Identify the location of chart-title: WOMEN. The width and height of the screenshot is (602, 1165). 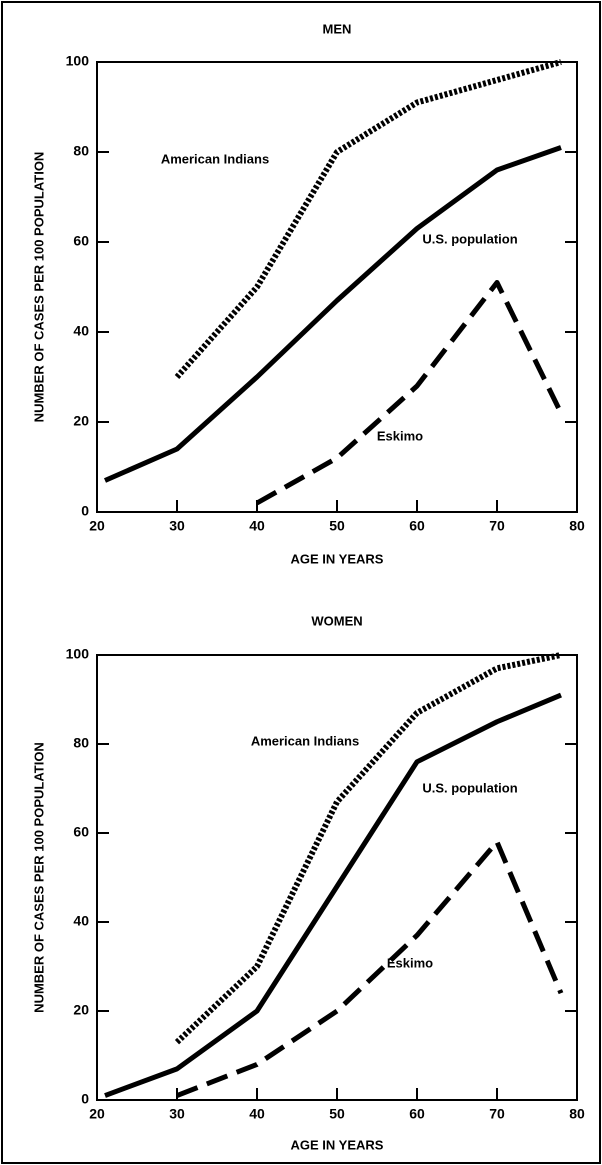
(336, 620).